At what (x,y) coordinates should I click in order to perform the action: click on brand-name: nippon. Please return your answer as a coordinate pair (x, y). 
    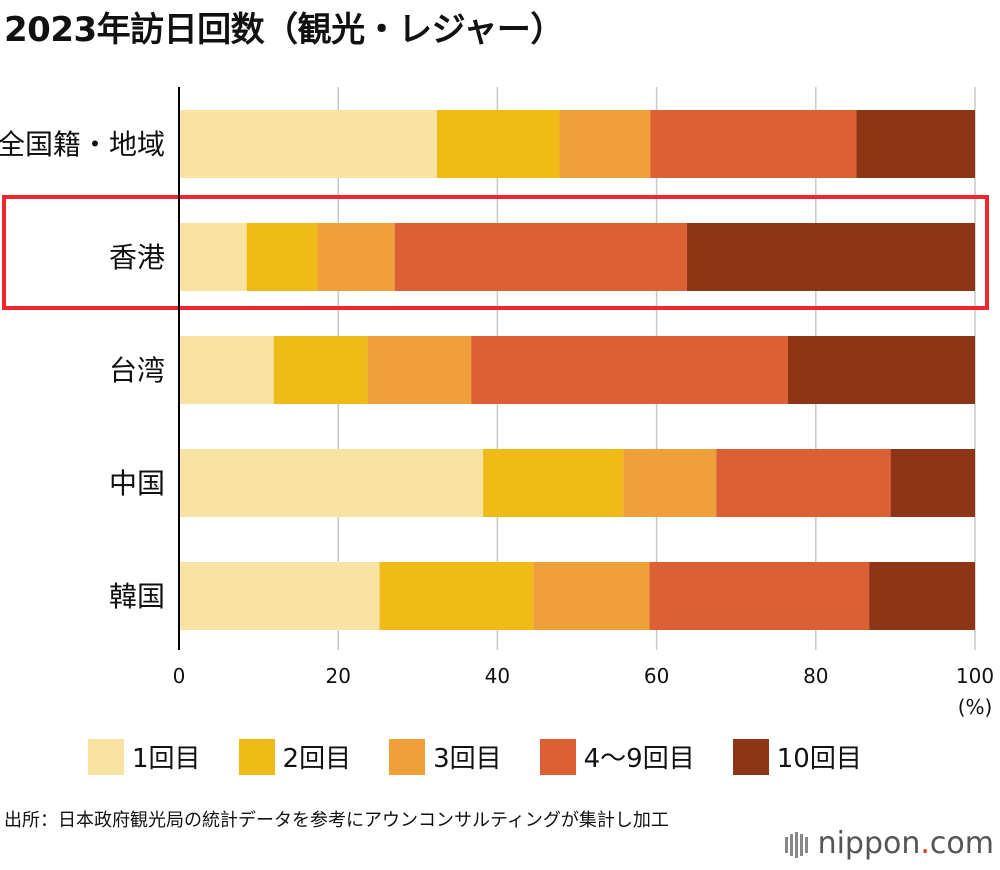
    Looking at the image, I should click on (869, 843).